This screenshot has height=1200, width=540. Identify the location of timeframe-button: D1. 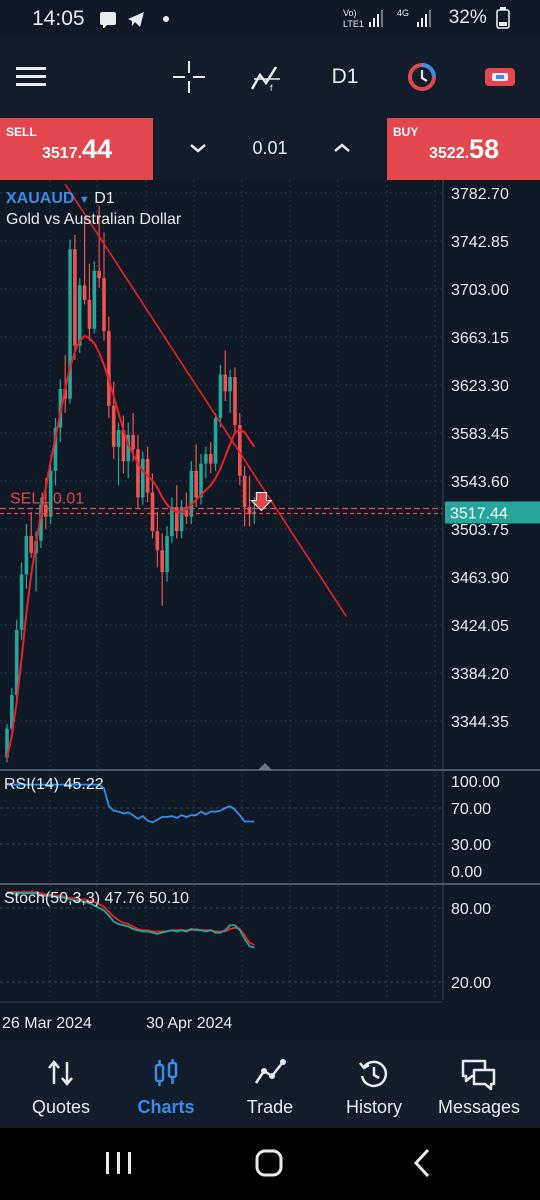
(345, 76).